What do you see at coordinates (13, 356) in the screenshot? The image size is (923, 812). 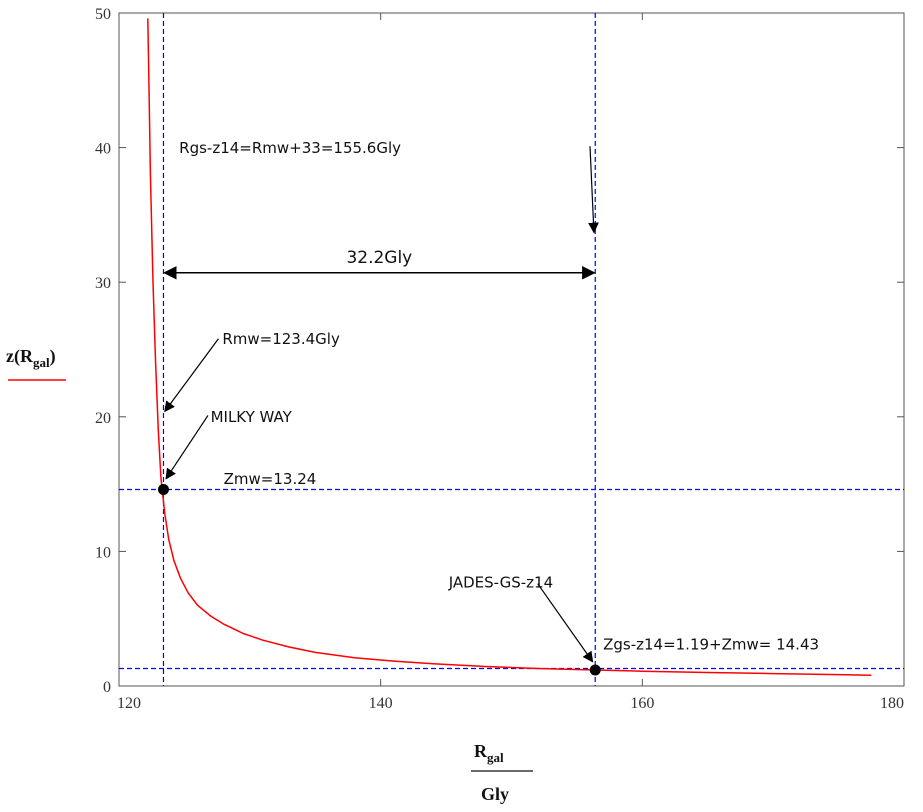 I see `y-axis-label-prefix: z(` at bounding box center [13, 356].